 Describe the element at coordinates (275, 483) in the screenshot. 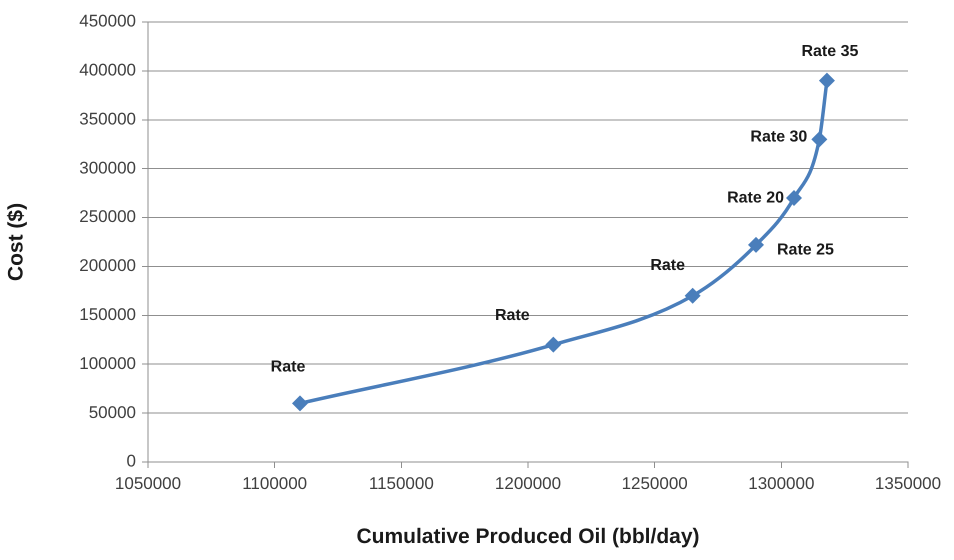

I see `x-tick-label: 1100000` at that location.